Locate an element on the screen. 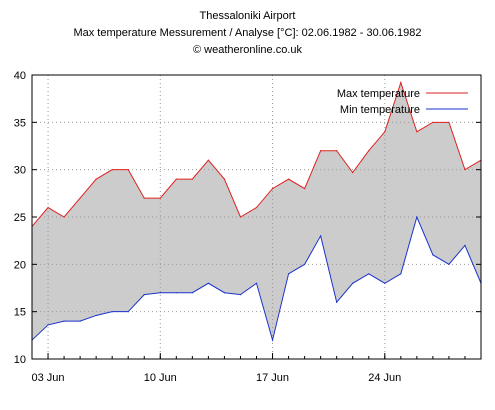 The width and height of the screenshot is (495, 410). y-tick-label: 15 is located at coordinates (20, 313).